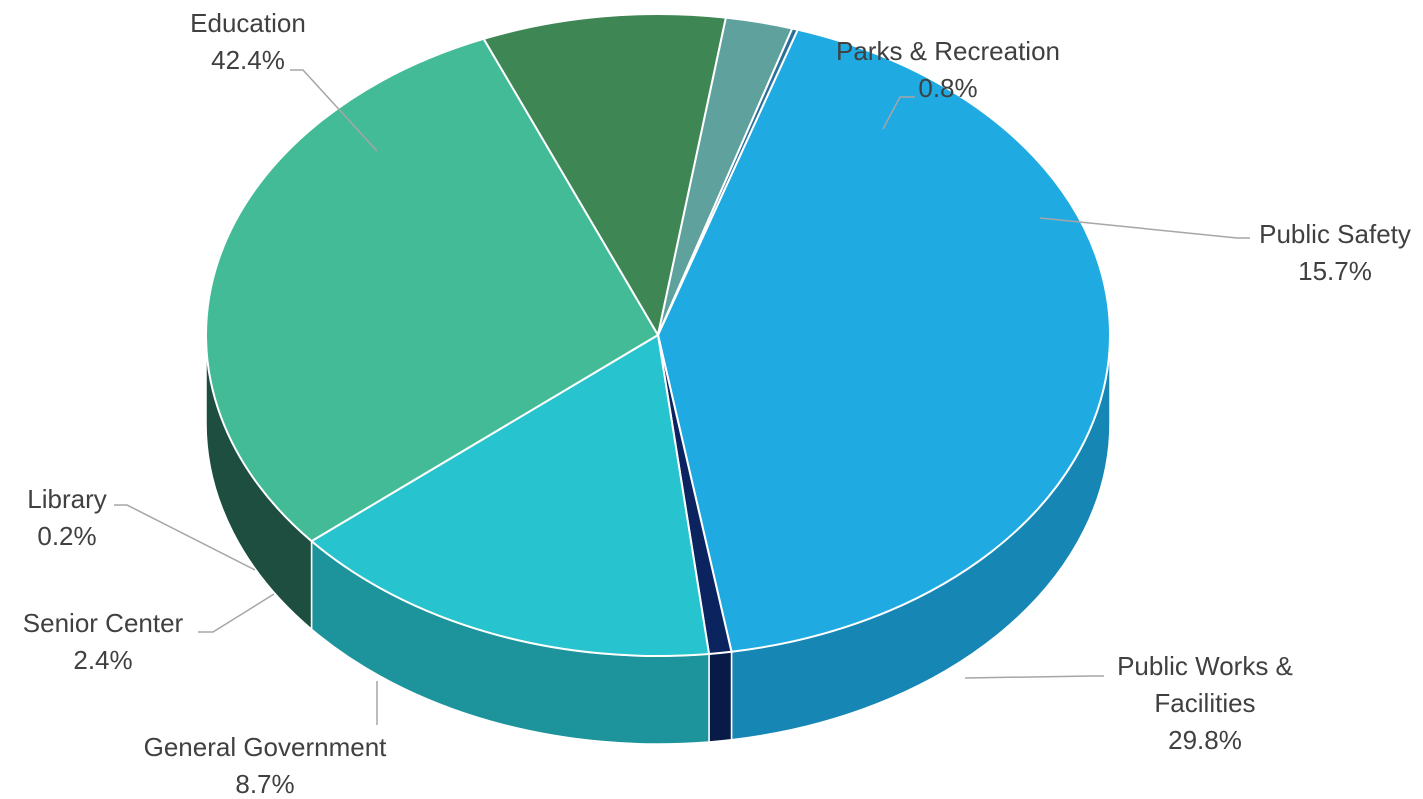  I want to click on data-label-value: 0.8%, so click(947, 88).